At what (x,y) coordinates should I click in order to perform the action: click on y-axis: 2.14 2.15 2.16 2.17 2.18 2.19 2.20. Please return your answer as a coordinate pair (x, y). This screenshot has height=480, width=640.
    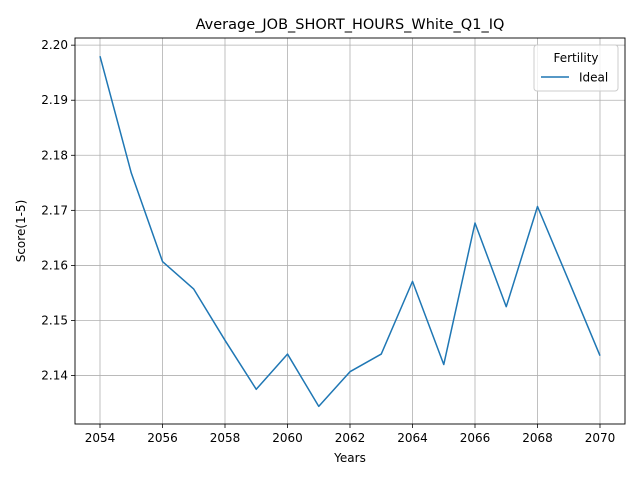
    Looking at the image, I should click on (58, 210).